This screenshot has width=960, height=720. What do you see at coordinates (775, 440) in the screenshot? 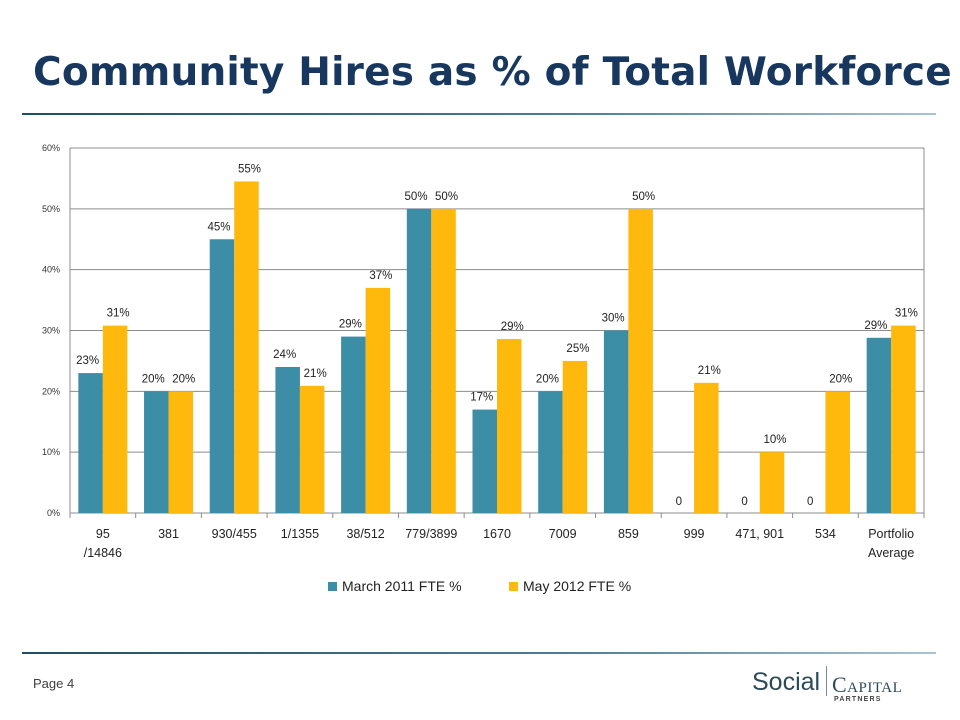
I see `data-label-may-2012-fte: 10%` at bounding box center [775, 440].